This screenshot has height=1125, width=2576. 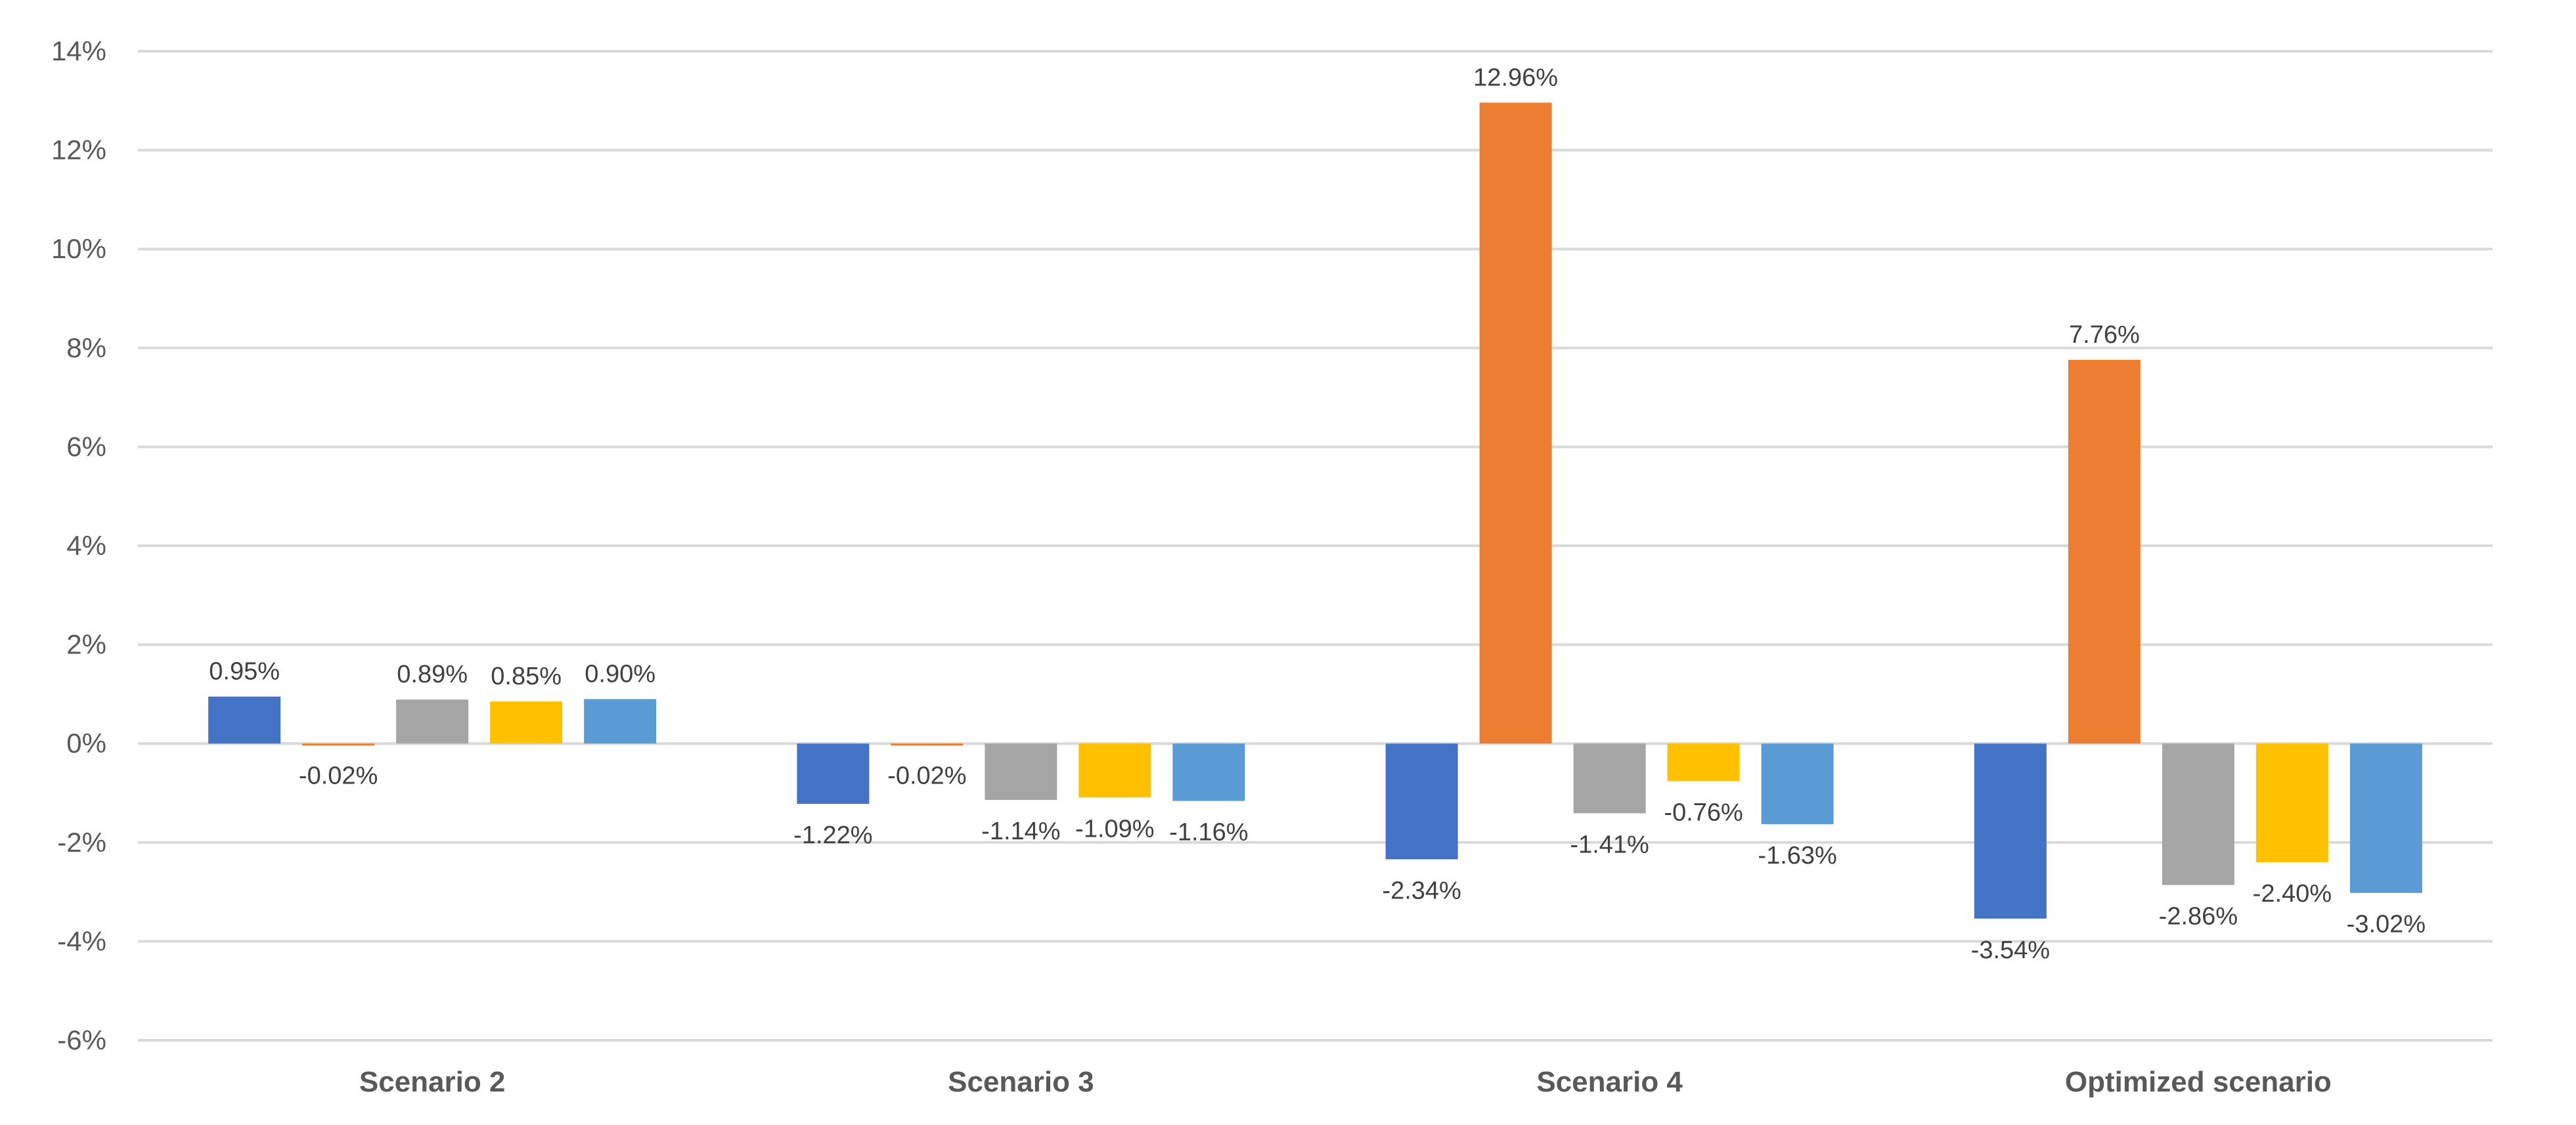 I want to click on y-tick-label: 8%, so click(x=86, y=347).